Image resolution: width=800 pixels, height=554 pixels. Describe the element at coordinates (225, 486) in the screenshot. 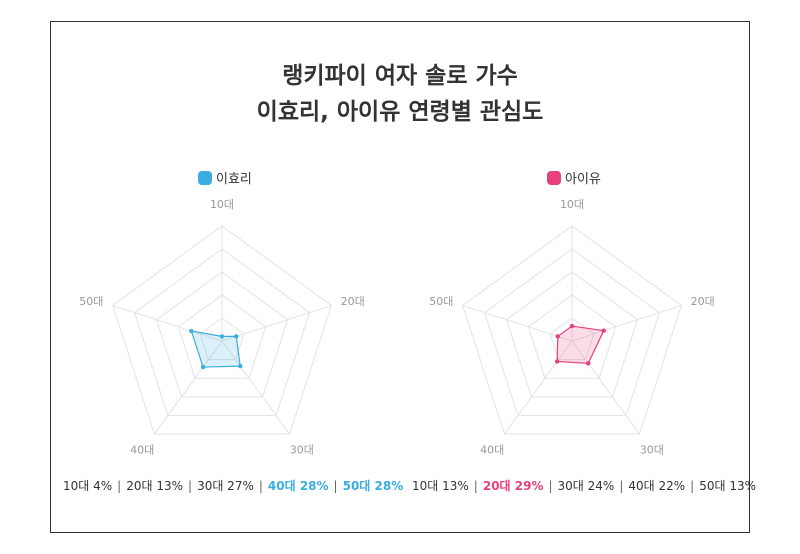

I see `summary-item: 30대 27%` at that location.